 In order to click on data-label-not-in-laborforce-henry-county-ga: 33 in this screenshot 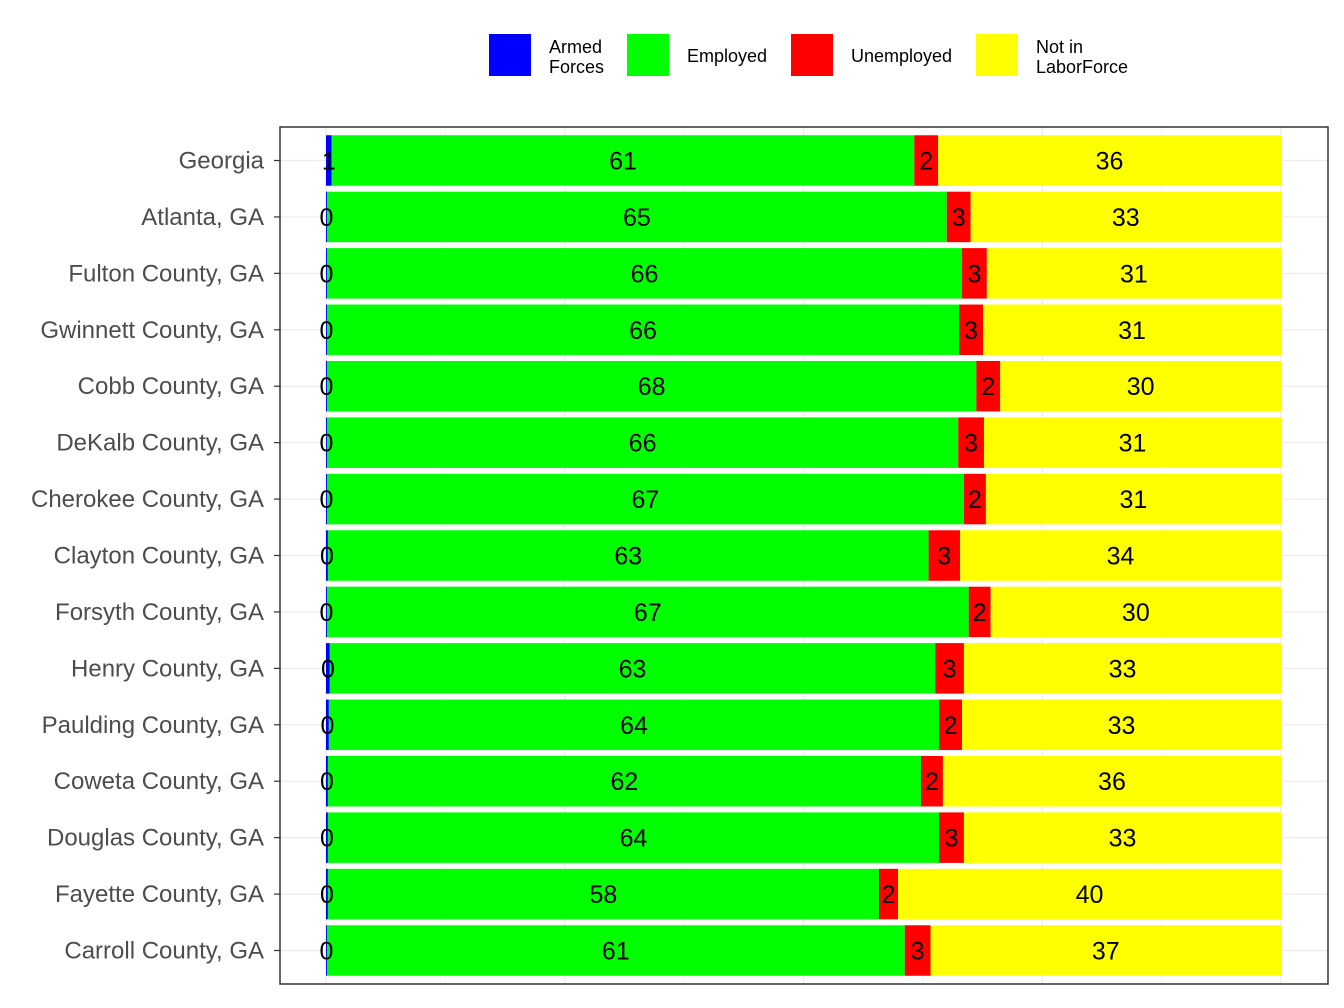, I will do `click(1123, 669)`.